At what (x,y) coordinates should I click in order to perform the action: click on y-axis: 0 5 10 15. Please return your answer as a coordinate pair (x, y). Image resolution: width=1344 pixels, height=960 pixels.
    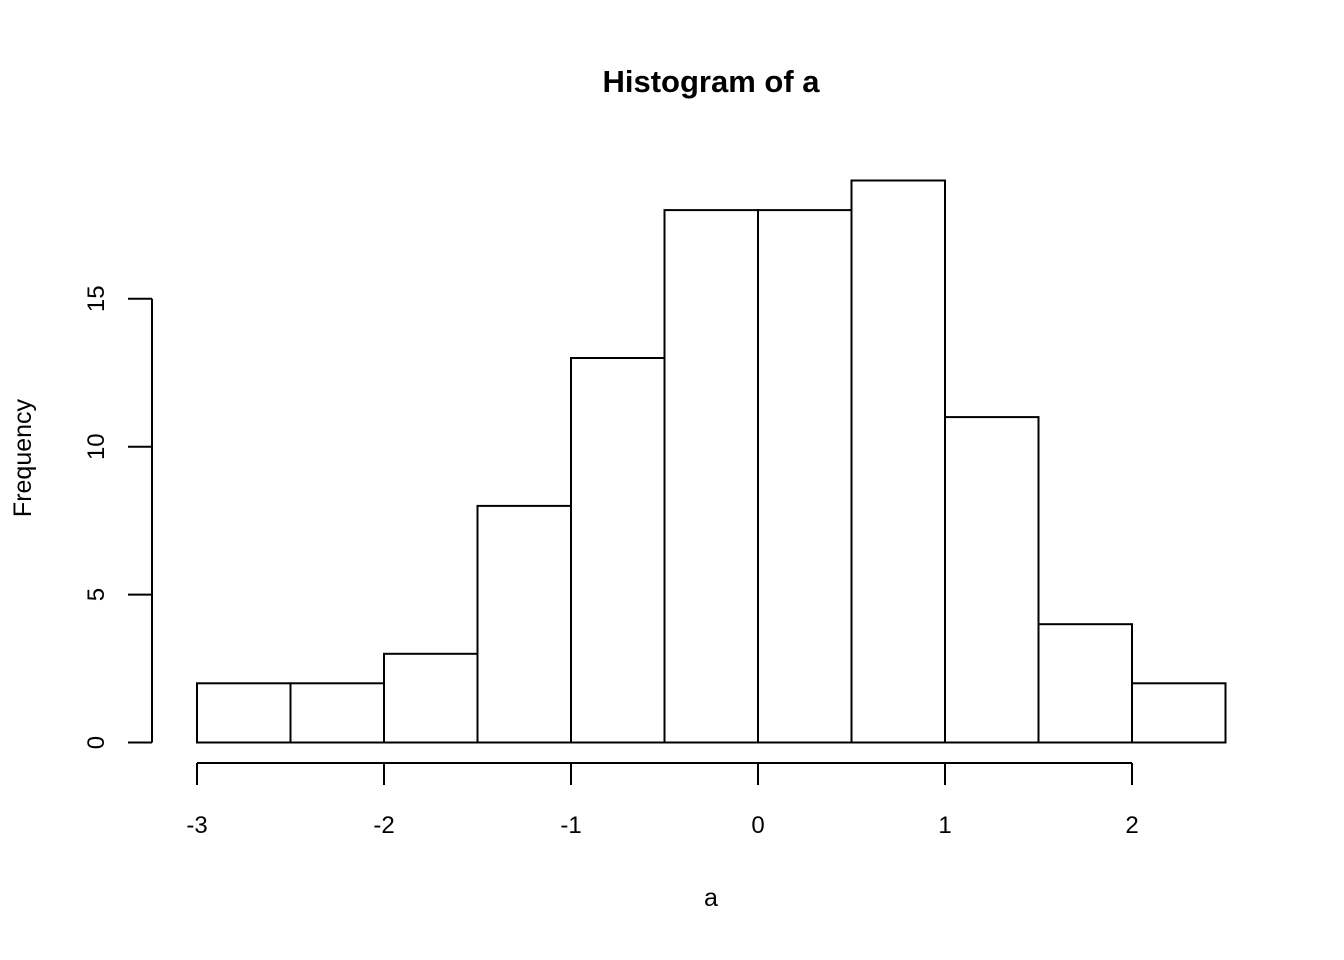
    Looking at the image, I should click on (118, 517).